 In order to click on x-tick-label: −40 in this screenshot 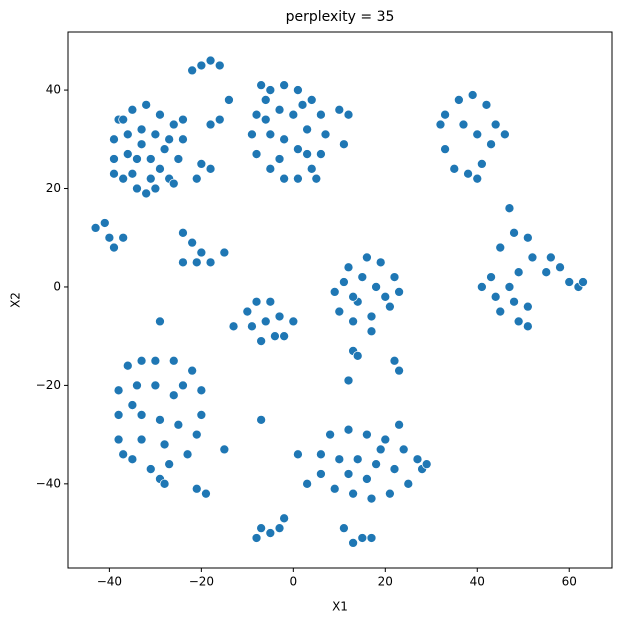, I will do `click(109, 582)`.